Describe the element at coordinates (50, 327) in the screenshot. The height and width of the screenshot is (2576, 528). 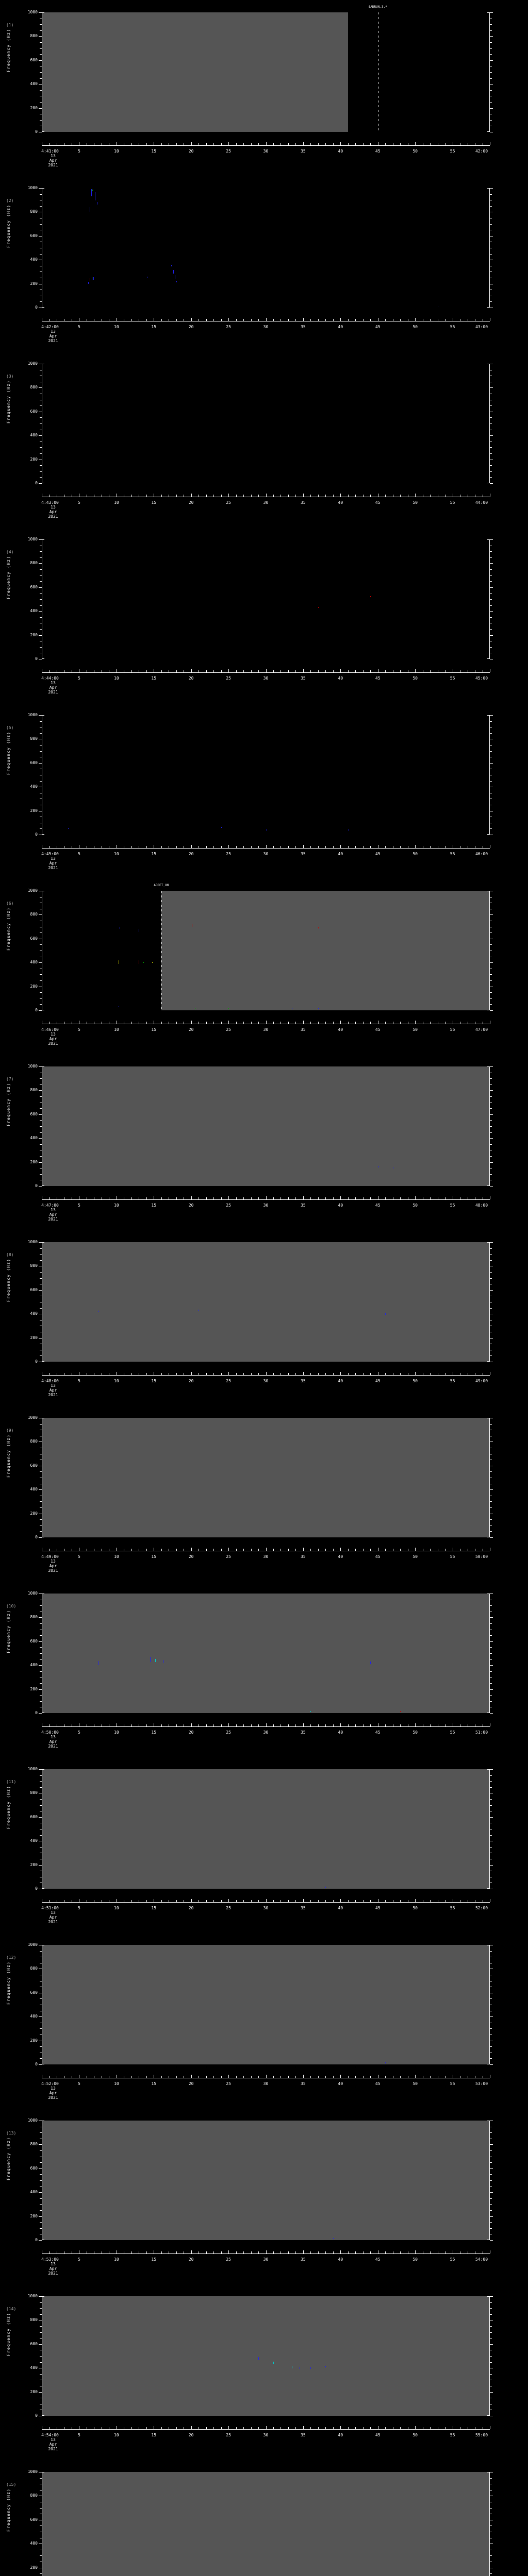
I see `time-axis-start-label: 4:42:00` at that location.